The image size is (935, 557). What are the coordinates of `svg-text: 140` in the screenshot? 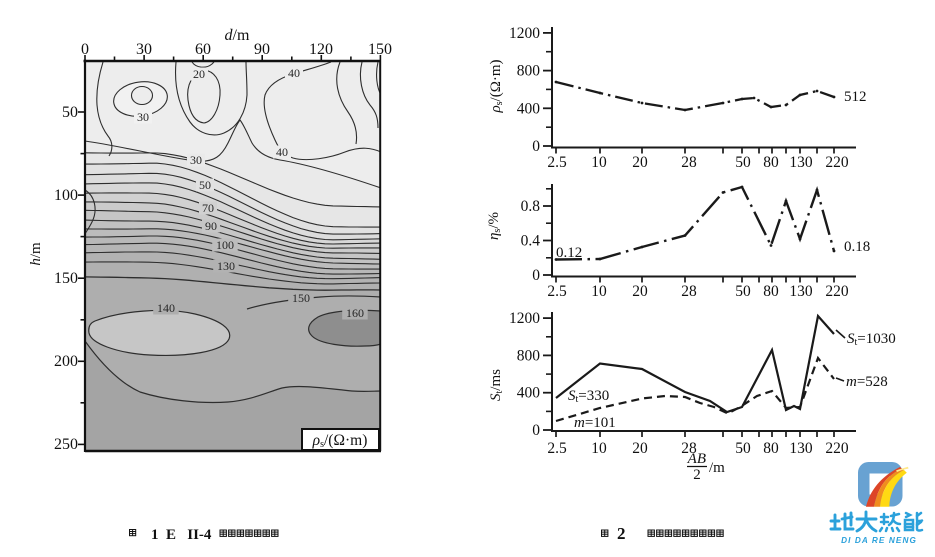 It's located at (166, 308).